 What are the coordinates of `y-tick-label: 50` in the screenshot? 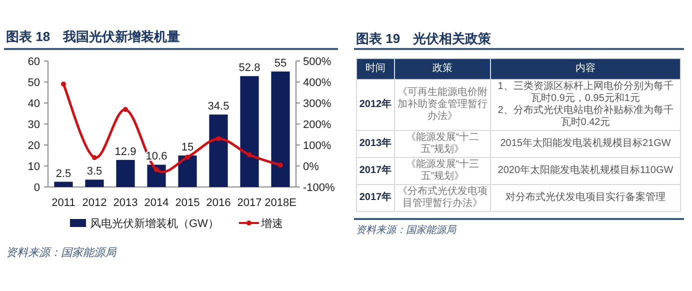 It's located at (34, 83).